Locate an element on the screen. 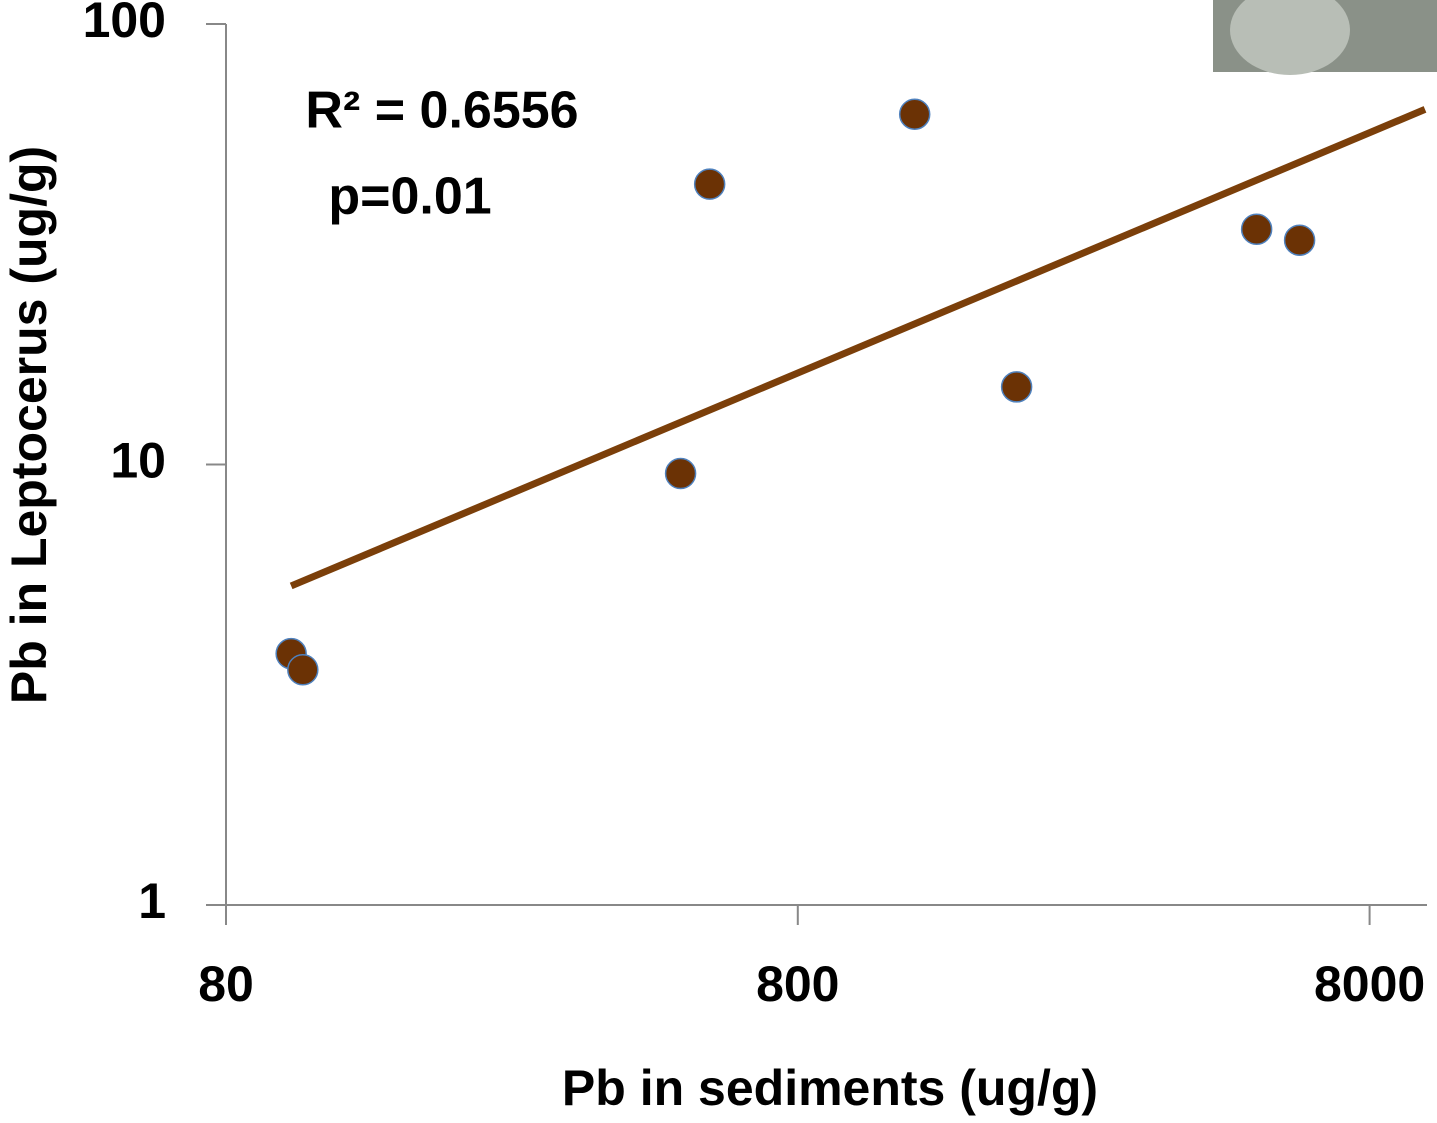  y-tick-label: 1 is located at coordinates (152, 901).